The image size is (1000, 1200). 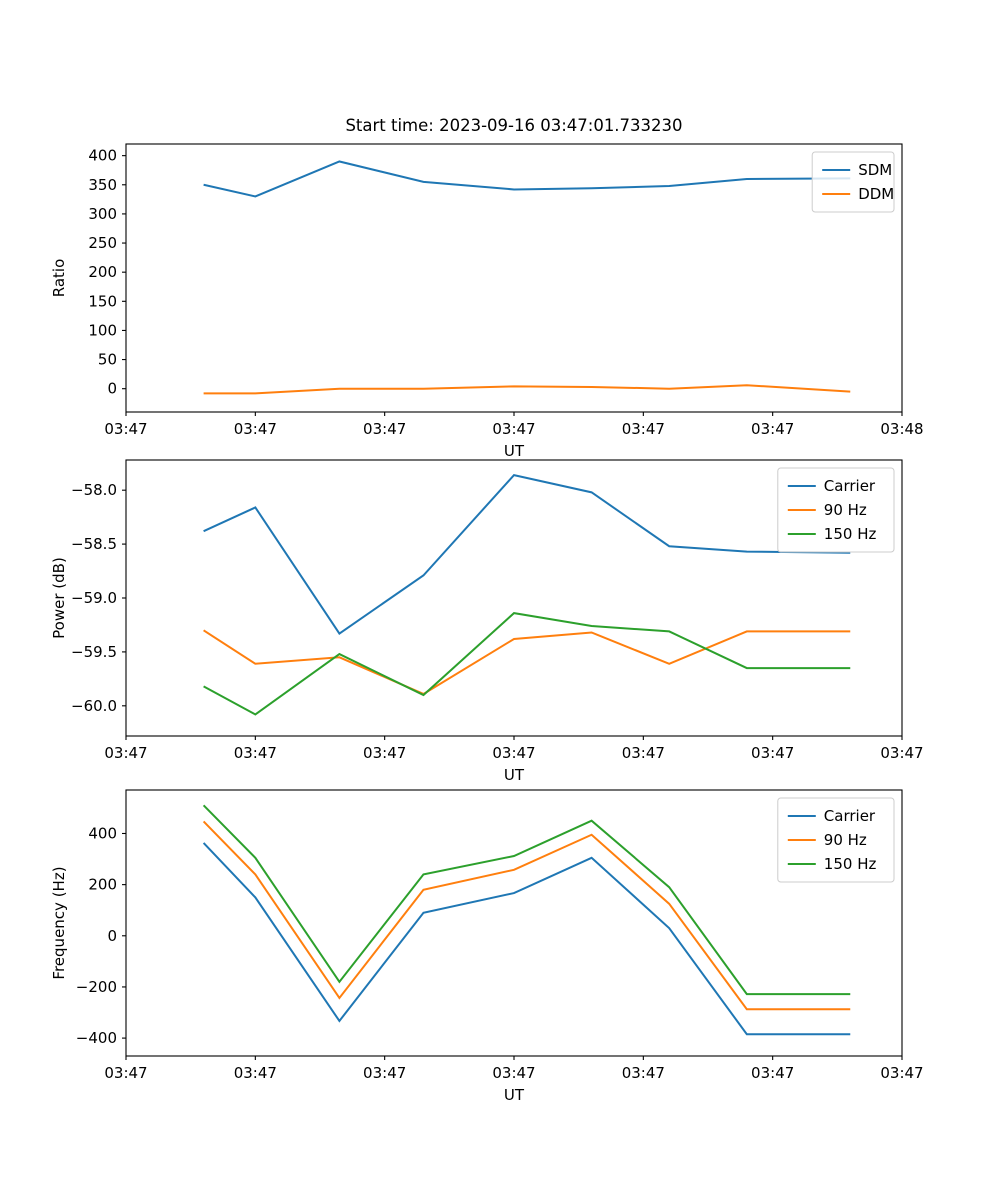 What do you see at coordinates (94, 490) in the screenshot?
I see `y-tick-label: −58.0` at bounding box center [94, 490].